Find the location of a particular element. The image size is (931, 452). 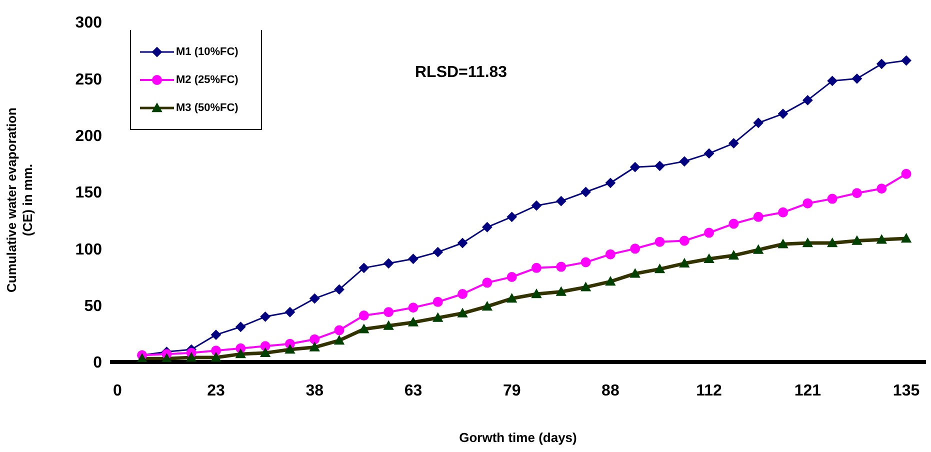

x-tick-label: 88 is located at coordinates (611, 391).